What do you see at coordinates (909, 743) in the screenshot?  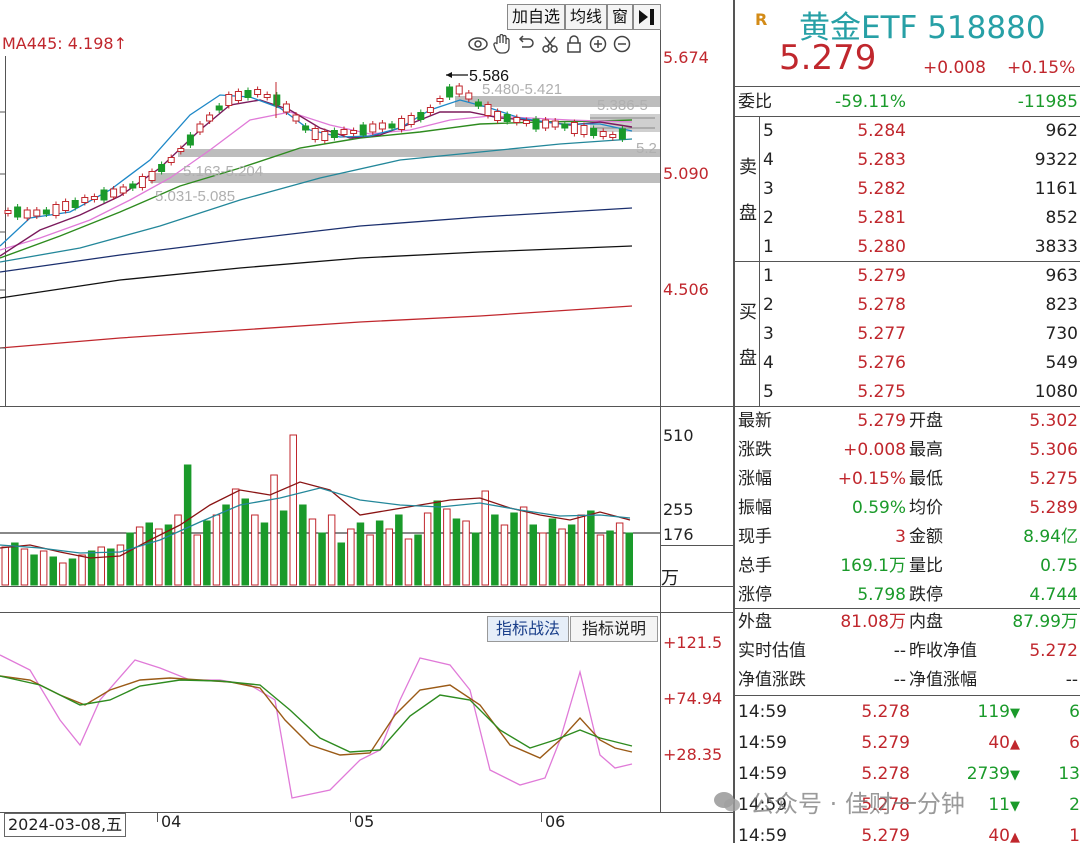 I see `tick-row: 14:59 5.279 40▲ 6` at bounding box center [909, 743].